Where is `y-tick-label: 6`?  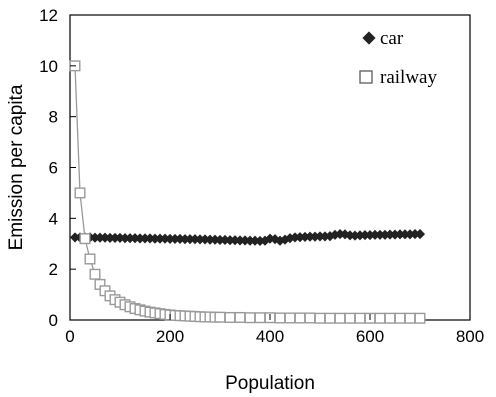 y-tick-label: 6 is located at coordinates (53, 168).